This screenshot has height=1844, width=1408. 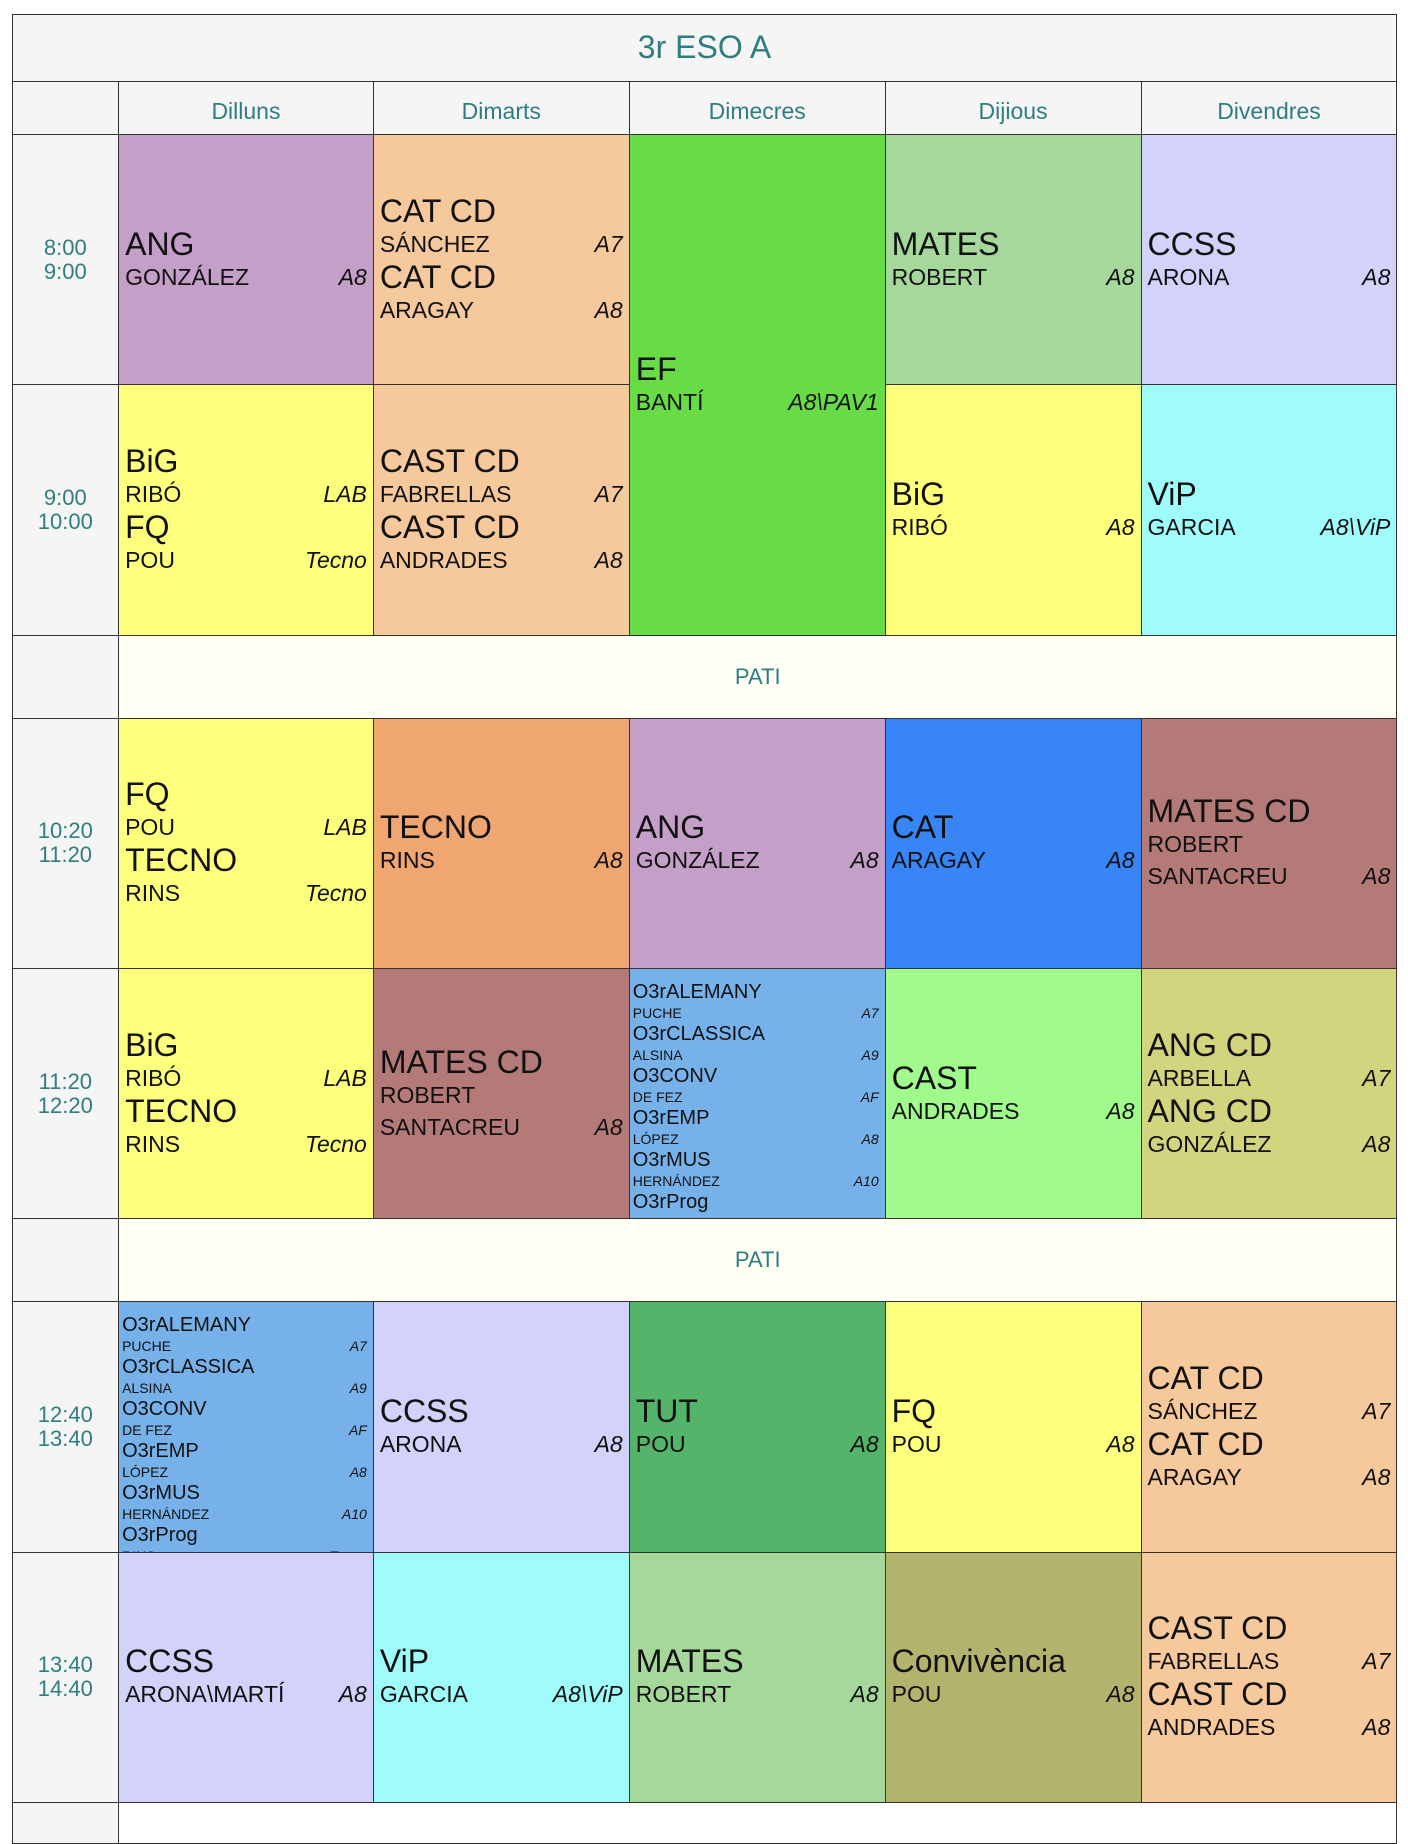 What do you see at coordinates (916, 1694) in the screenshot?
I see `teacher-name: POU` at bounding box center [916, 1694].